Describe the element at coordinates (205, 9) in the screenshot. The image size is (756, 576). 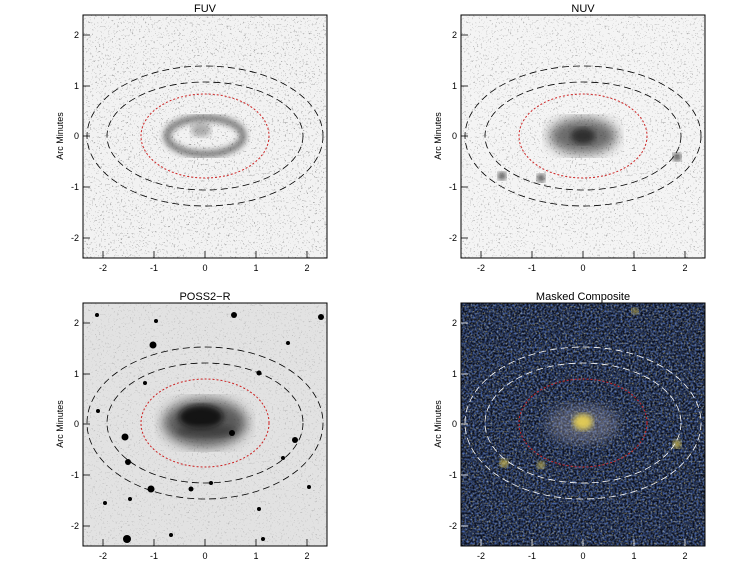
I see `panel-title-fuv: FUV` at that location.